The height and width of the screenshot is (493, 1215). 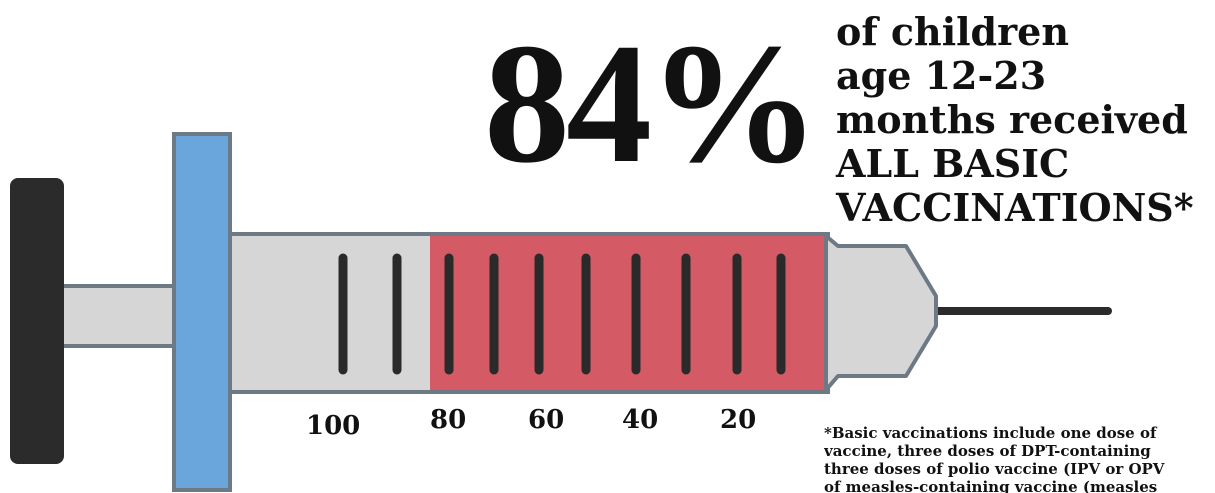 I want to click on syringe-tip, so click(x=881, y=313).